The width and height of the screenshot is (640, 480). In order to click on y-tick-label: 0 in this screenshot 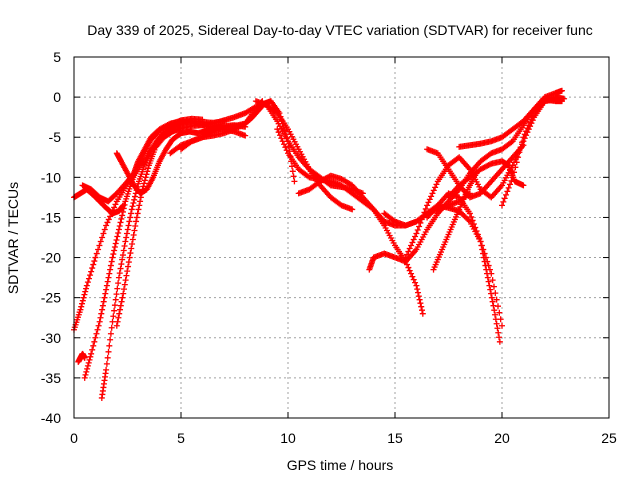, I will do `click(57, 97)`.